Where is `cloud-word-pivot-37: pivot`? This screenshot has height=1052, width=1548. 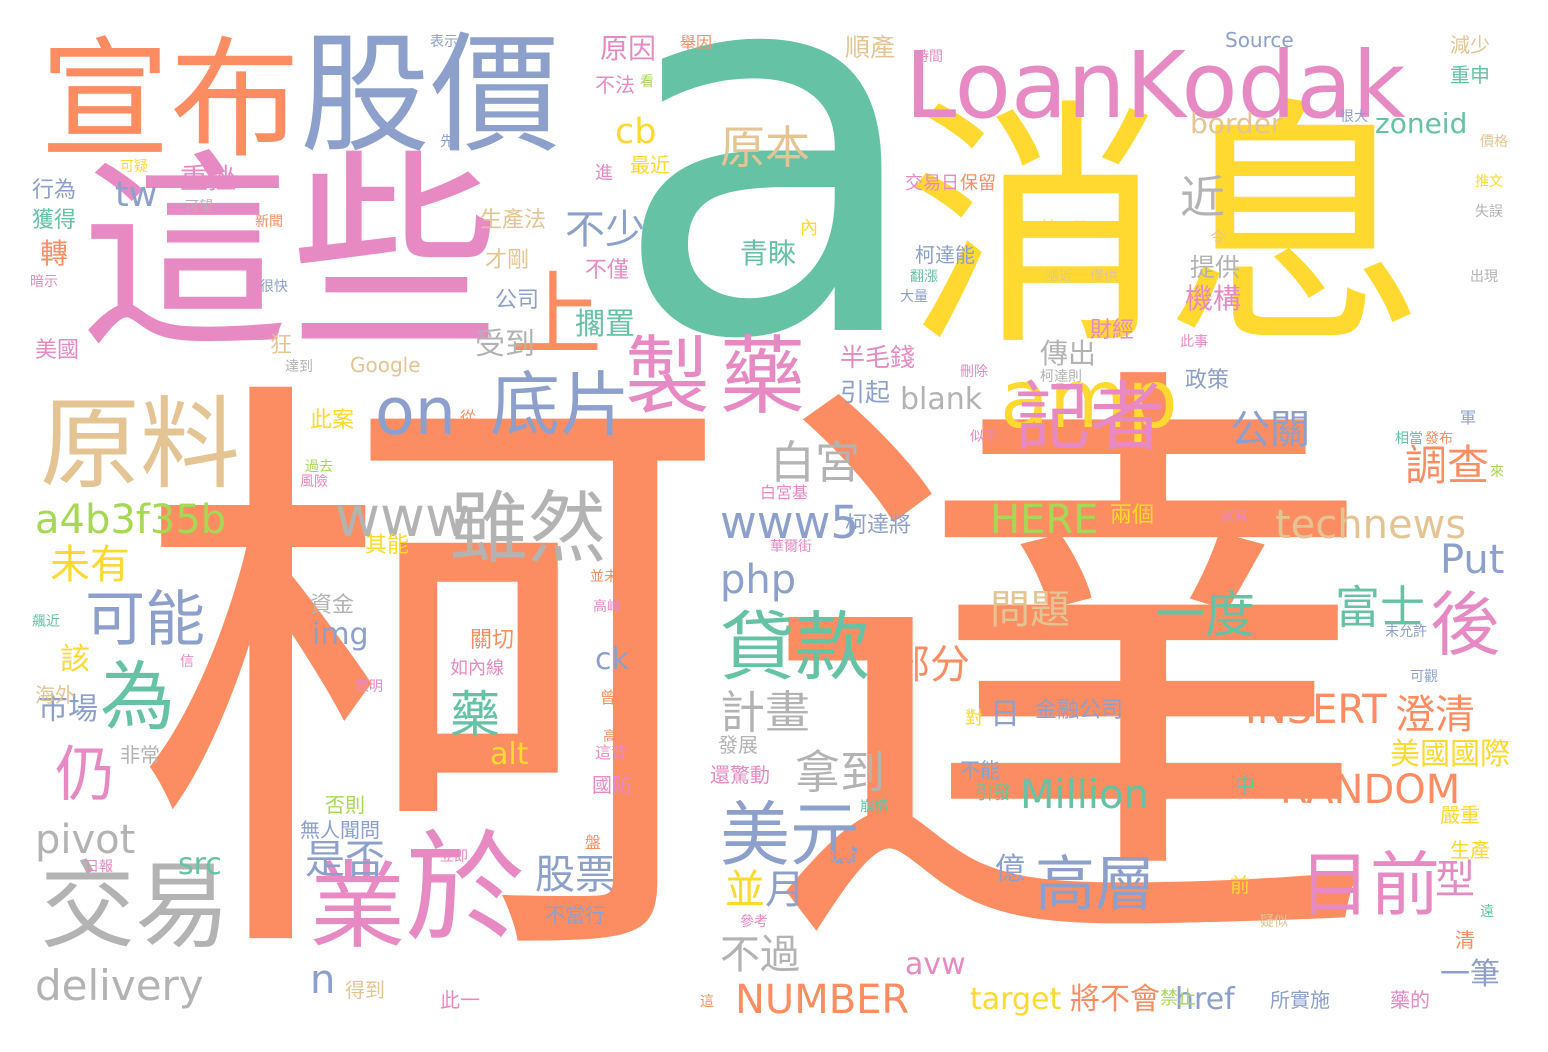
cloud-word-pivot-37: pivot is located at coordinates (85, 840).